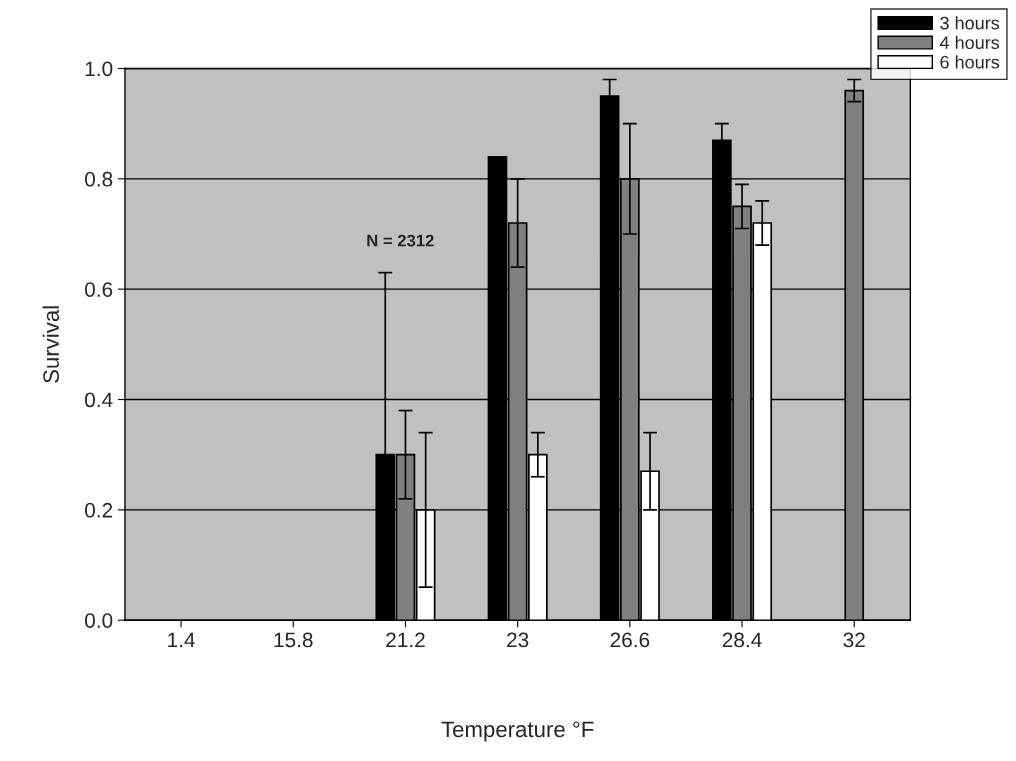 The width and height of the screenshot is (1016, 761). I want to click on x-tick-label: 28.4, so click(742, 640).